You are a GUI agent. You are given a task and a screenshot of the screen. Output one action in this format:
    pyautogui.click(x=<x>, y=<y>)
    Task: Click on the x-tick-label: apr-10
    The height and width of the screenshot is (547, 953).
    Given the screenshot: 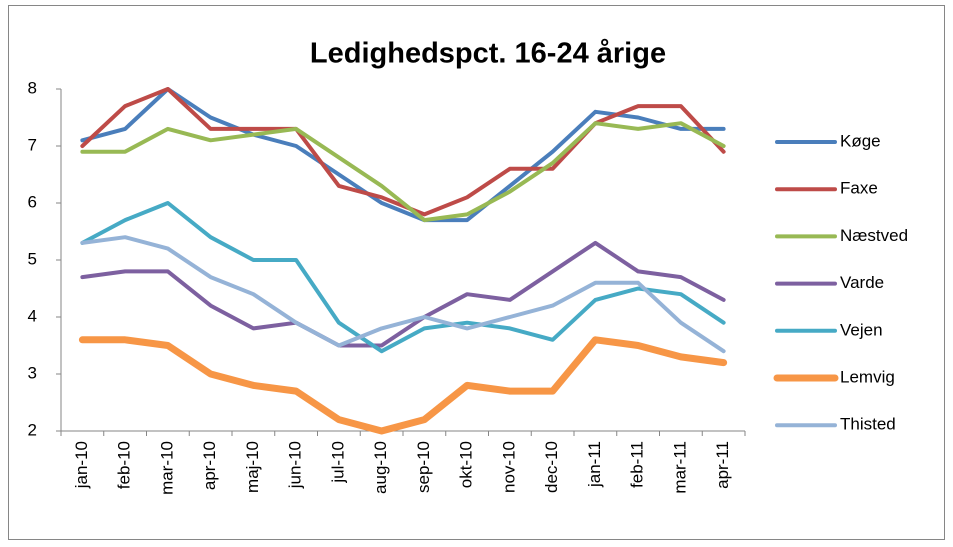 What is the action you would take?
    pyautogui.click(x=209, y=465)
    